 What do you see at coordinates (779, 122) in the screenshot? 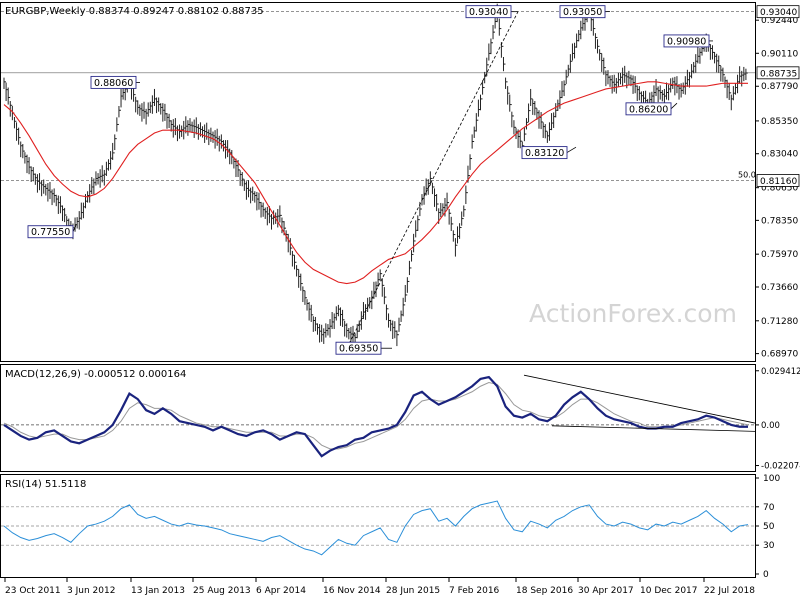
I see `price-tick-label: 0.85350` at bounding box center [779, 122].